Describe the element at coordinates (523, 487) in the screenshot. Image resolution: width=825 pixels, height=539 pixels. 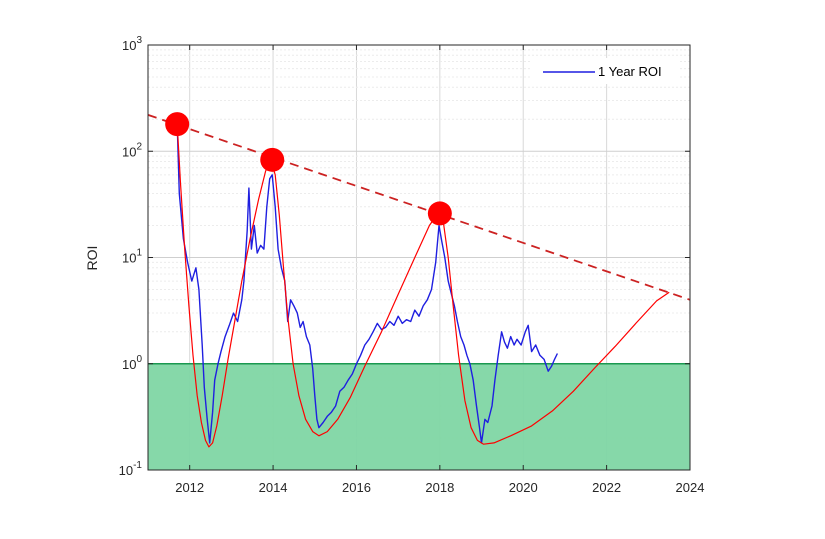
I see `x-tick-label: 2020` at that location.